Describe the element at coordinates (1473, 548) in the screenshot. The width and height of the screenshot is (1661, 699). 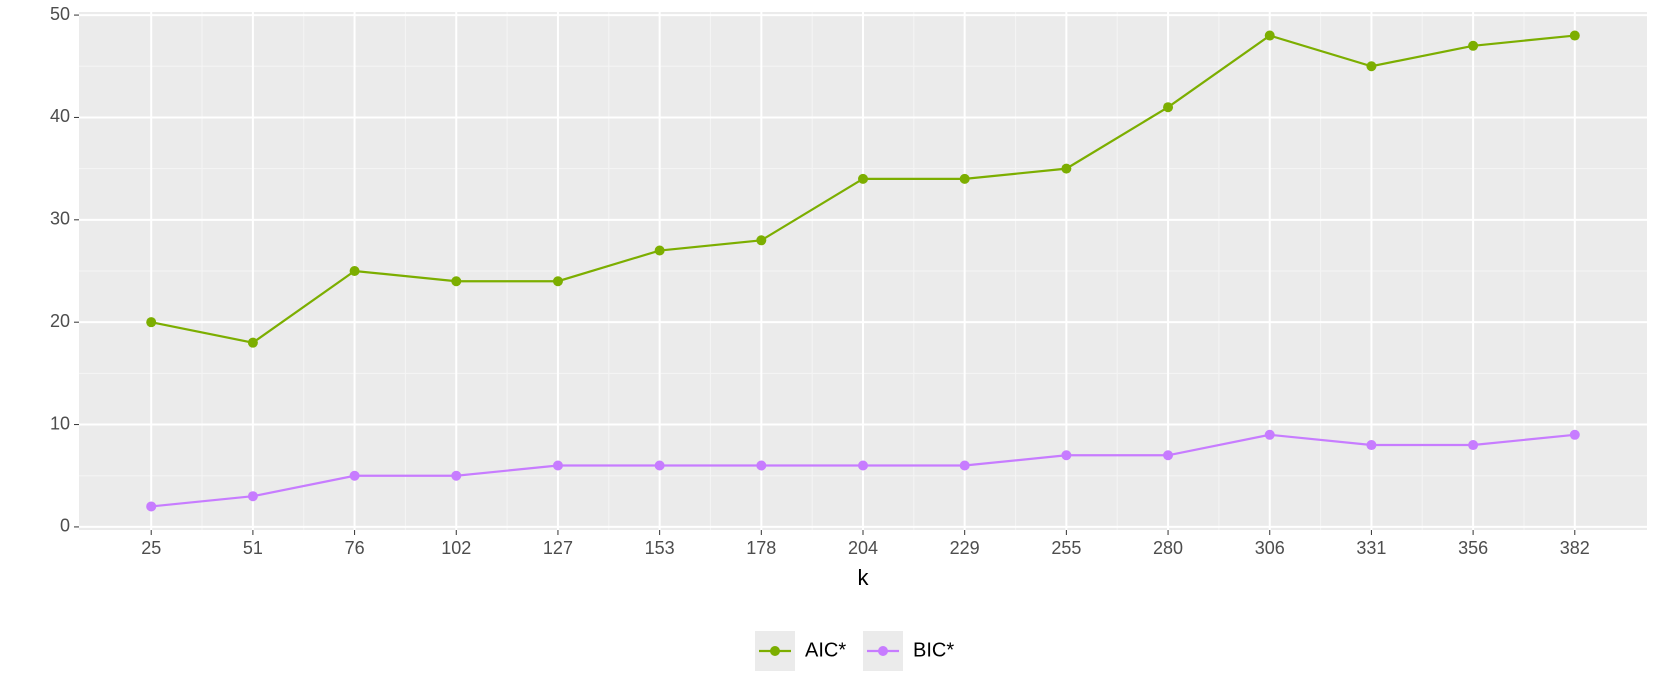
I see `x-tick-label: 356` at that location.